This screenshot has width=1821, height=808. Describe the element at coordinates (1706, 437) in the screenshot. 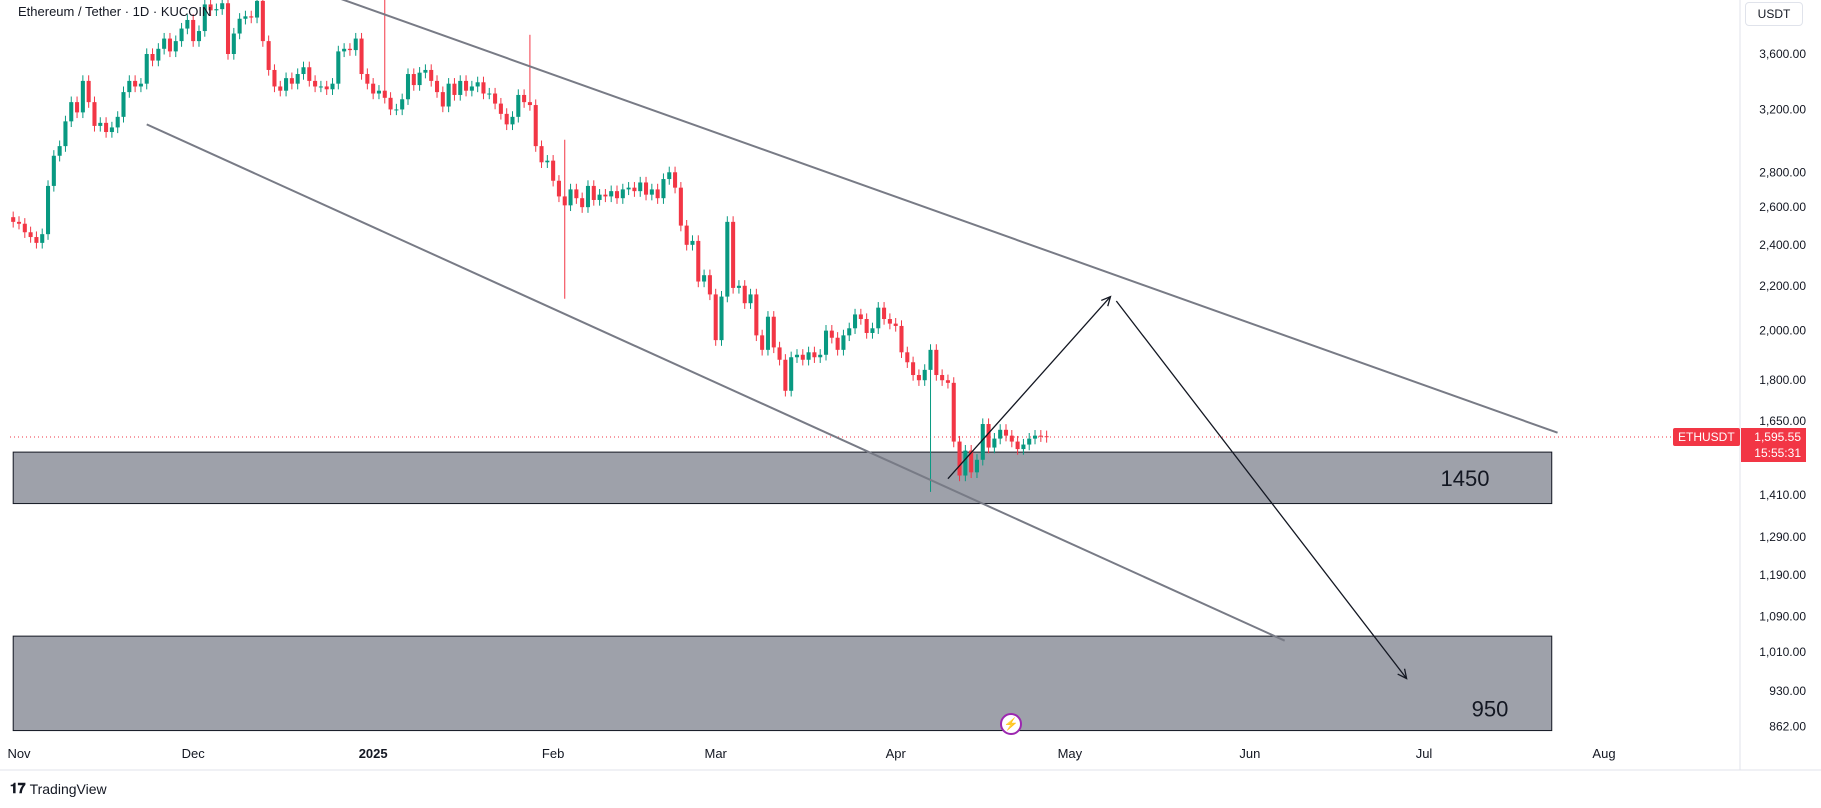

I see `symbol-tag: ETHUSDT` at that location.